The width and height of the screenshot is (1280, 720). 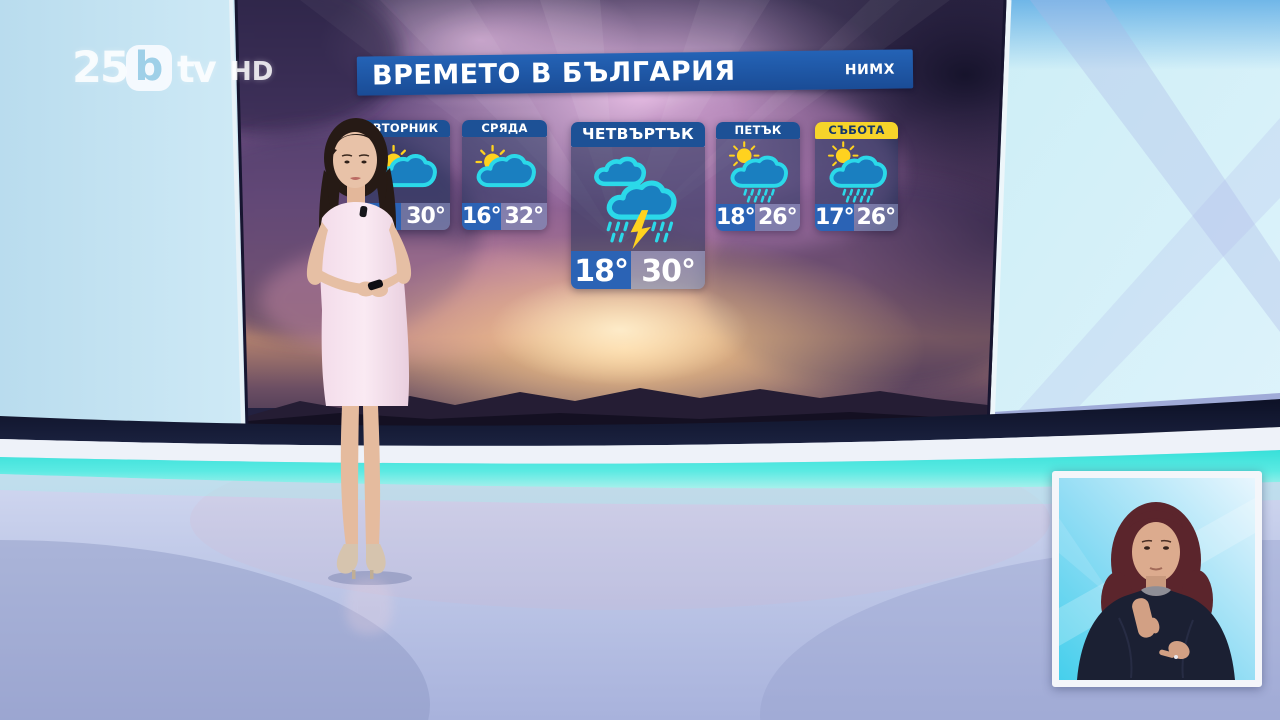 What do you see at coordinates (360, 476) in the screenshot?
I see `legs` at bounding box center [360, 476].